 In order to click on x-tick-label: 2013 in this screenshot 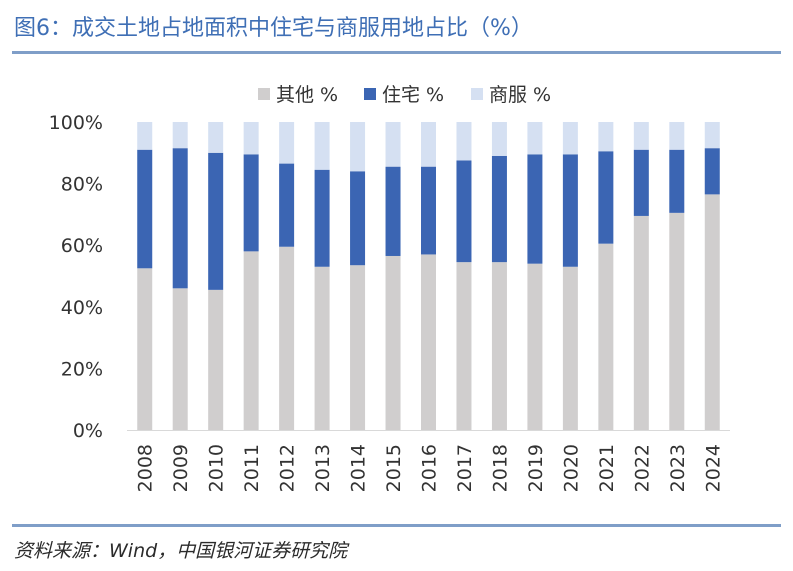, I will do `click(323, 468)`.